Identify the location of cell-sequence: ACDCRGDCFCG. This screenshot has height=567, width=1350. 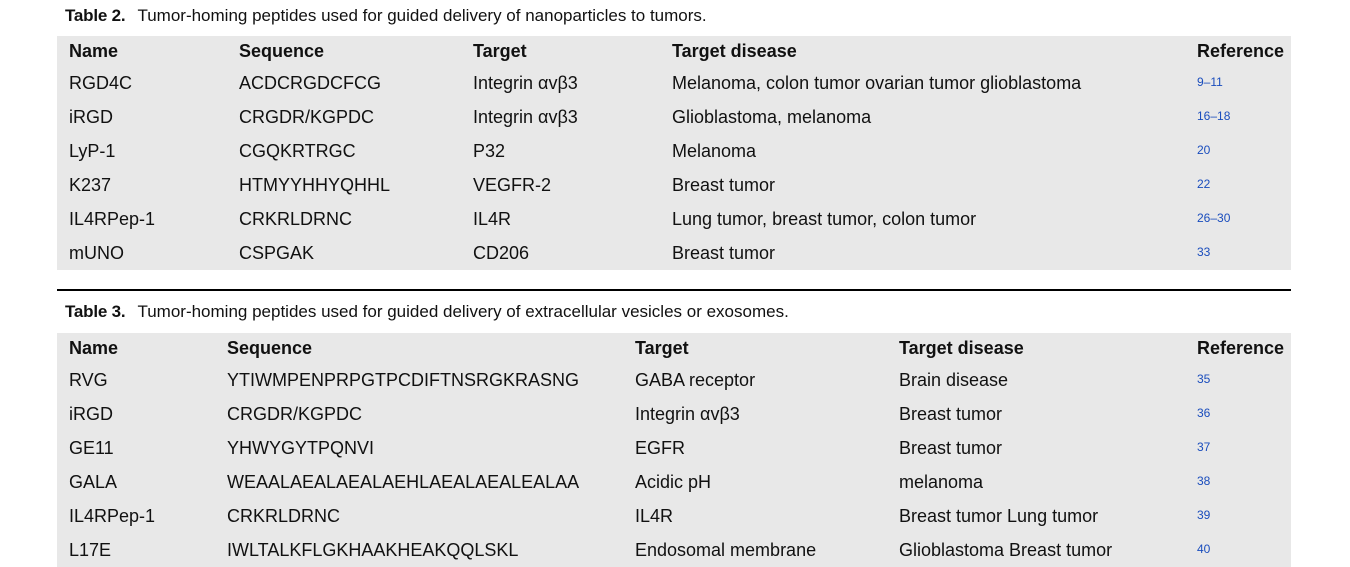
(310, 82).